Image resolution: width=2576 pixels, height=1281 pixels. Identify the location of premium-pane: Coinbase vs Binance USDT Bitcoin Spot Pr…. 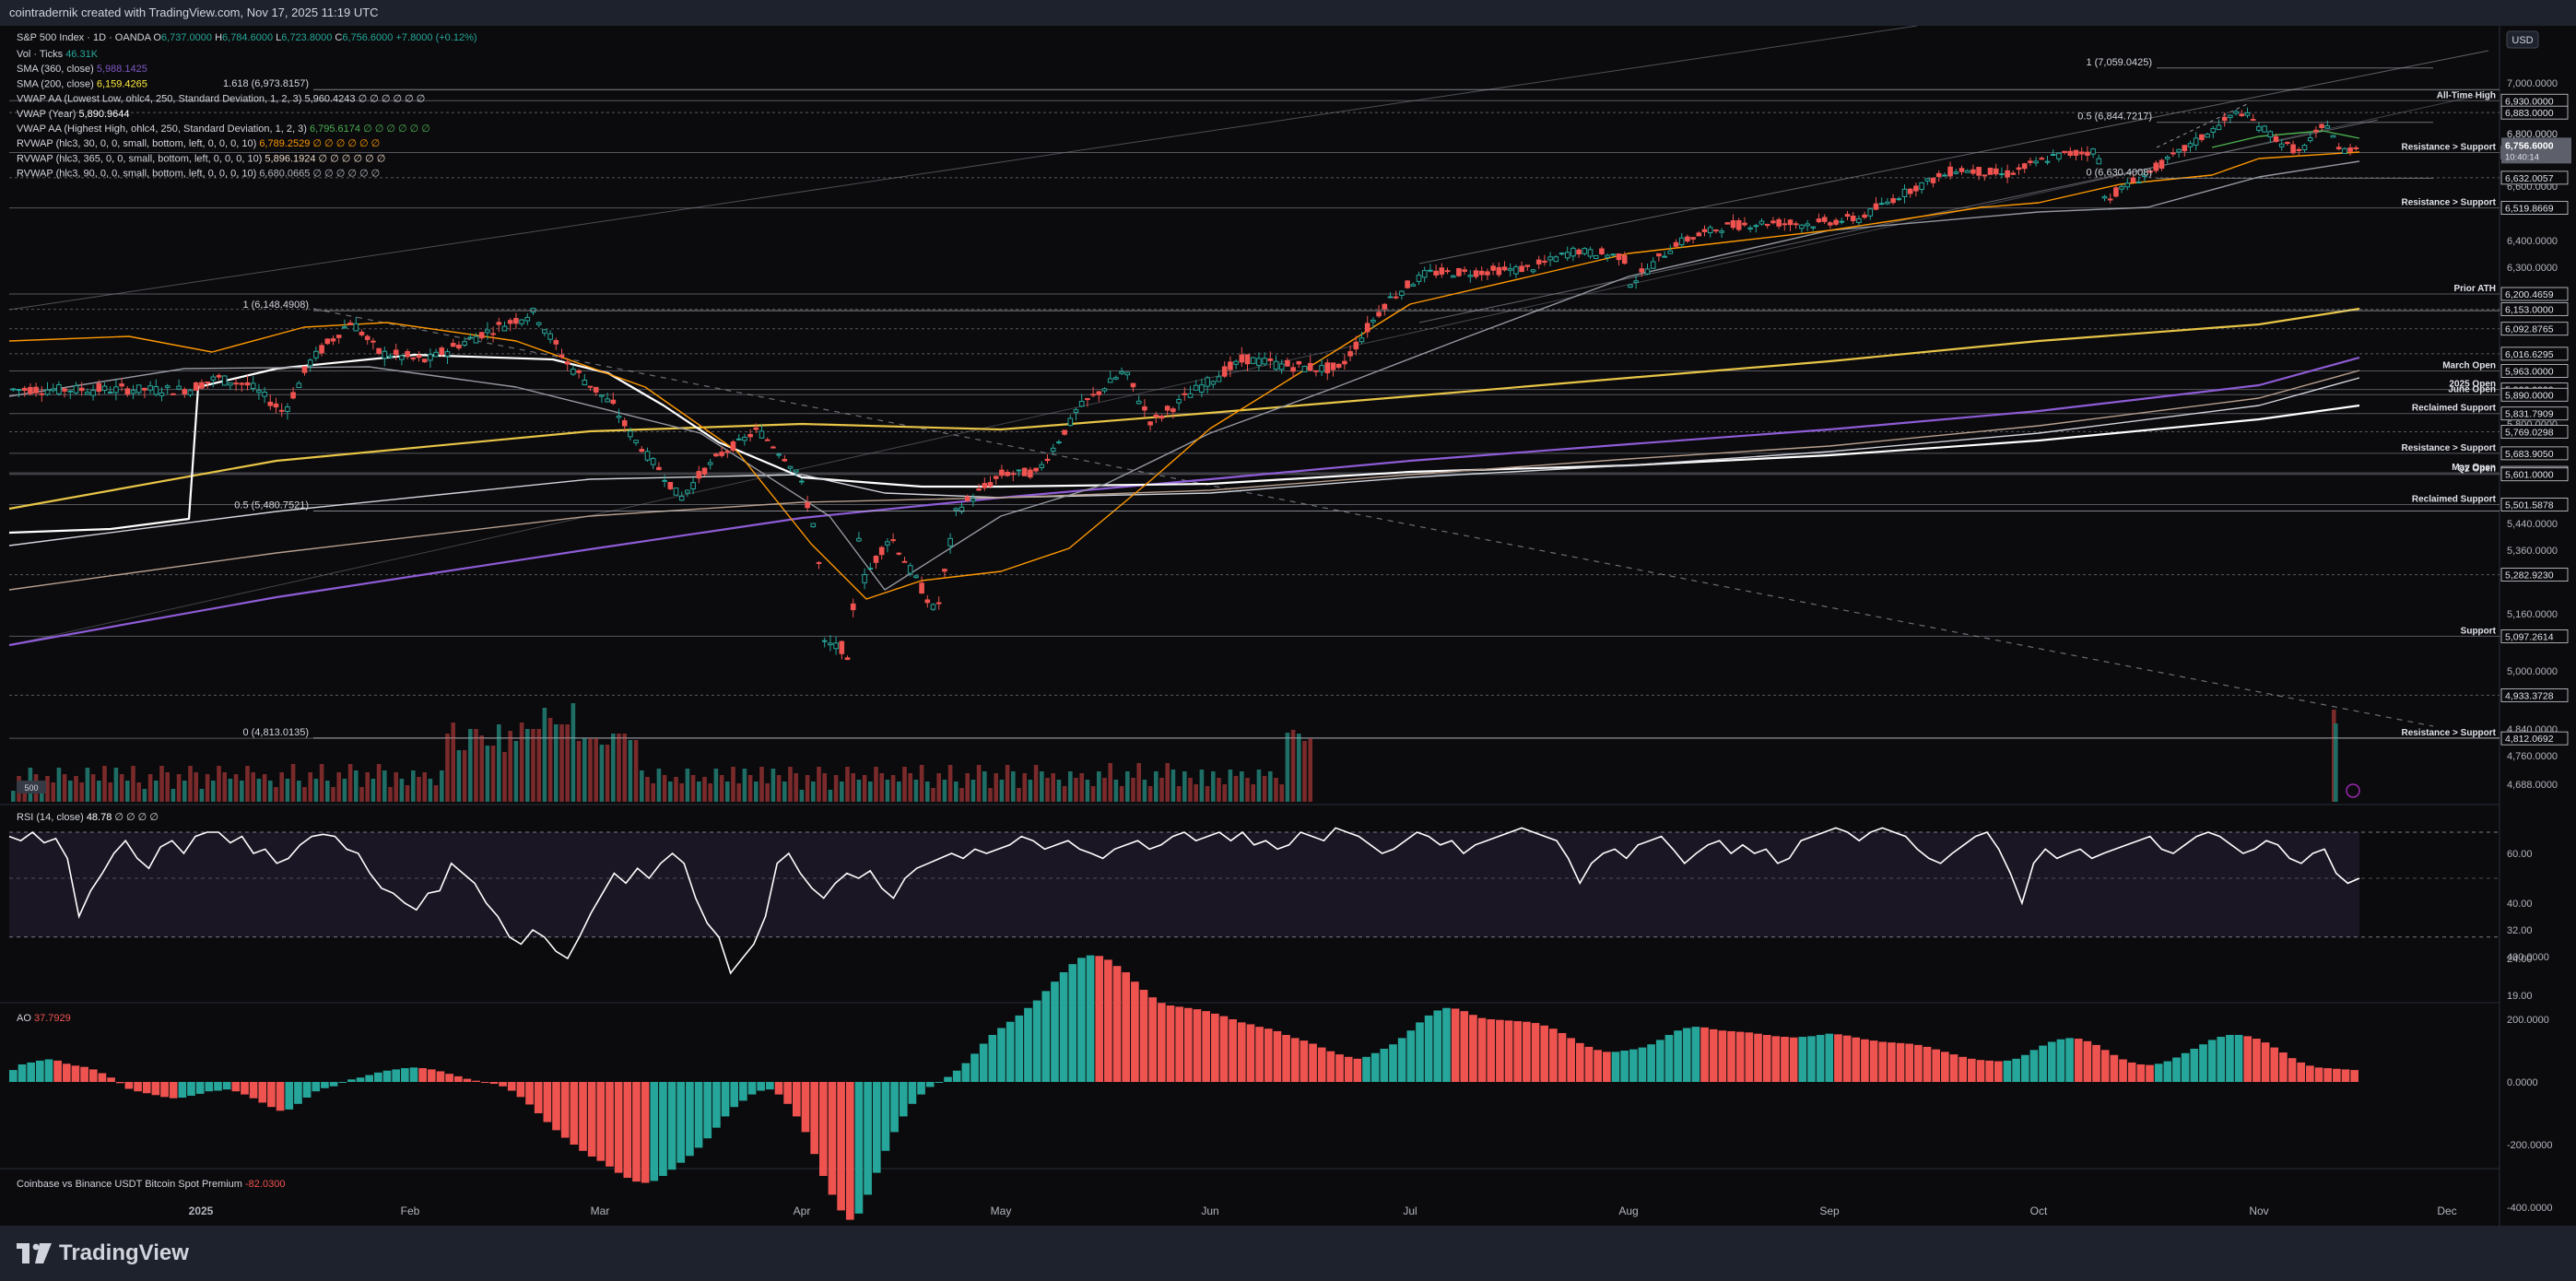
(151, 1185).